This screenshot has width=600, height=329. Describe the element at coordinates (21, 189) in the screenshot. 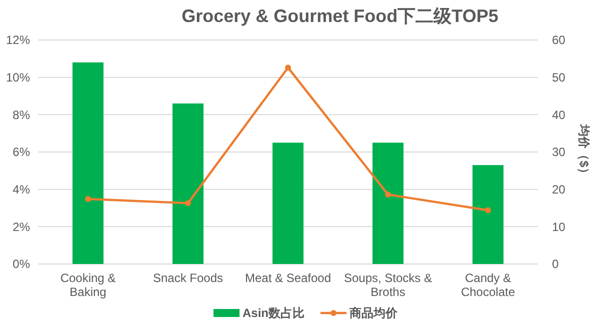

I see `y-tick-label: 4%` at that location.